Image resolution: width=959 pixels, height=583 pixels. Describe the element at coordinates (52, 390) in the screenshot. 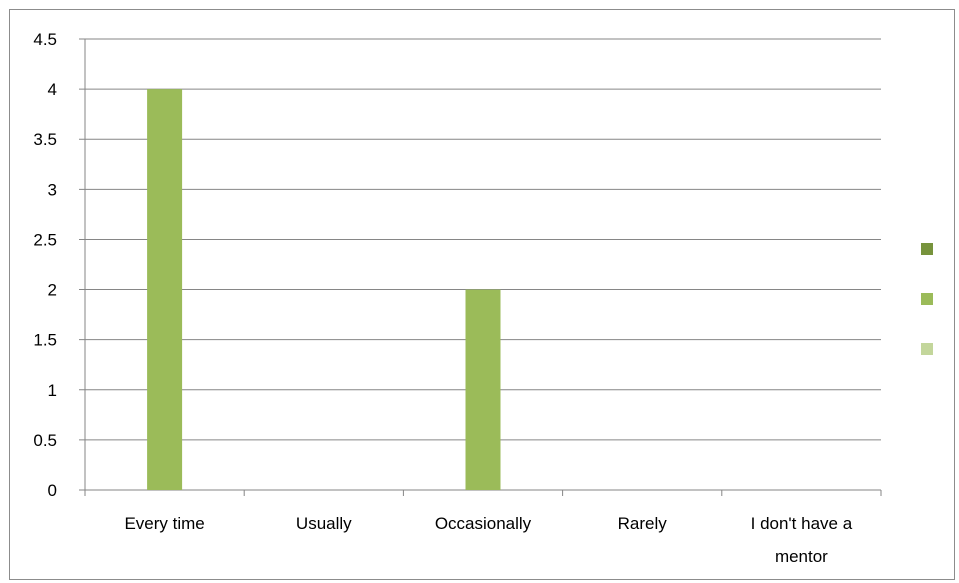

I see `y-tick-label: 1` at that location.